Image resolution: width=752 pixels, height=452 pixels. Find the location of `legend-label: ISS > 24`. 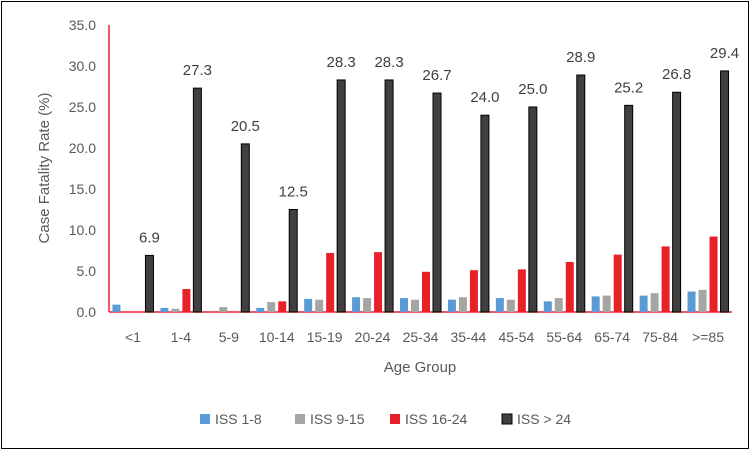

legend-label: ISS > 24 is located at coordinates (544, 419).